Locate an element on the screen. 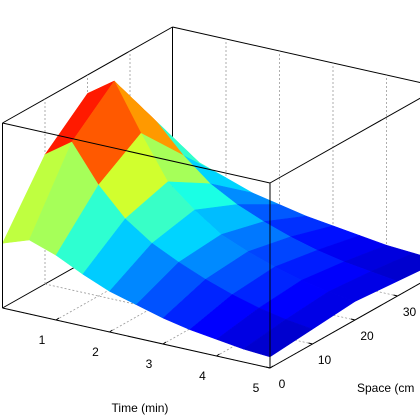 The image size is (420, 420). x-axis-label: Time (min) is located at coordinates (140, 408).